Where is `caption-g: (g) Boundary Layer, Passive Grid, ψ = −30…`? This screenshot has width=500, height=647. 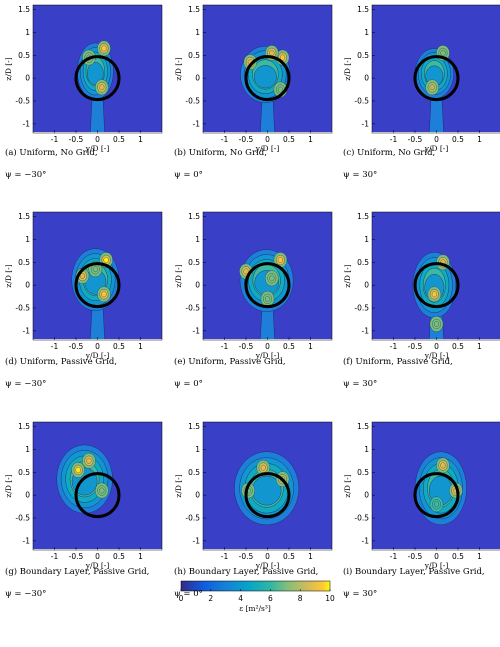 caption-g: (g) Boundary Layer, Passive Grid, ψ = −30… is located at coordinates (77, 583).